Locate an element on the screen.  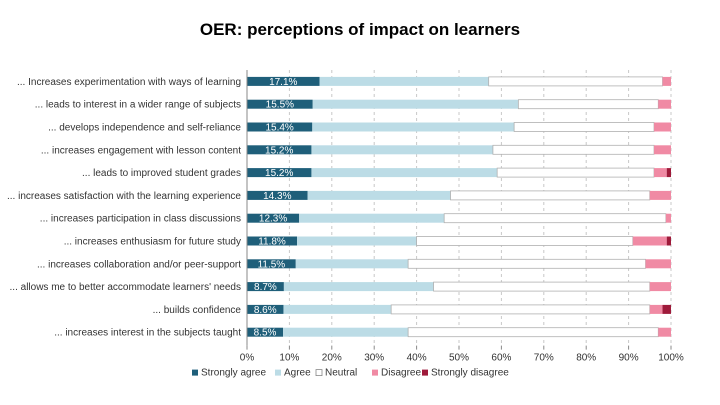
data-label: 15.4% is located at coordinates (279, 128).